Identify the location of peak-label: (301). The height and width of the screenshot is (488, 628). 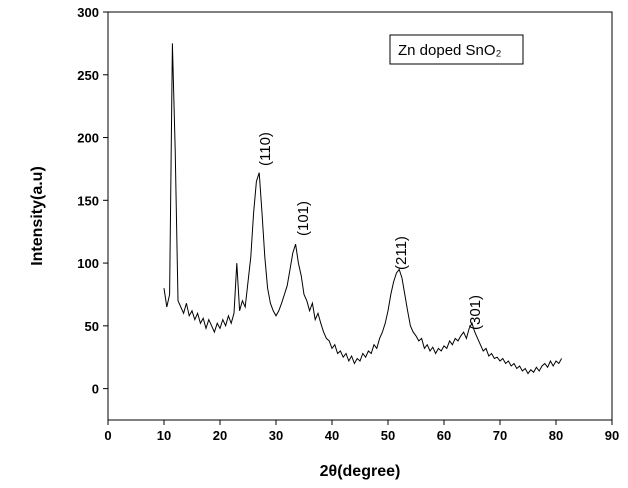
(475, 312).